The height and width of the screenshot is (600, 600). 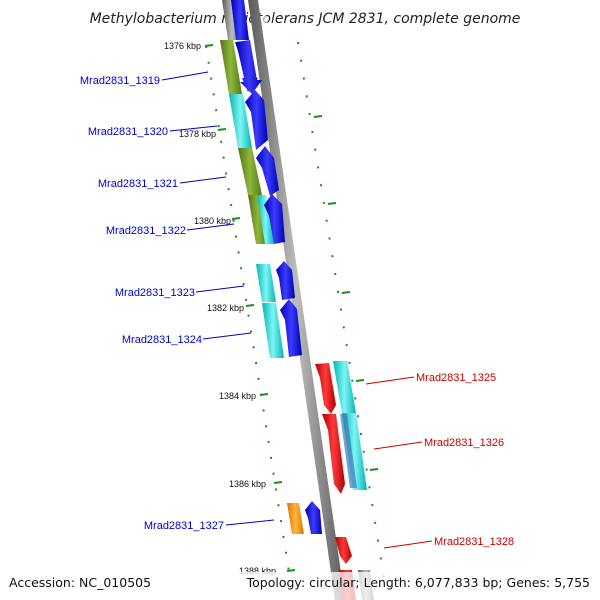 I want to click on gene-label-mrad2831-1319: Mrad2831_1319, so click(x=120, y=81).